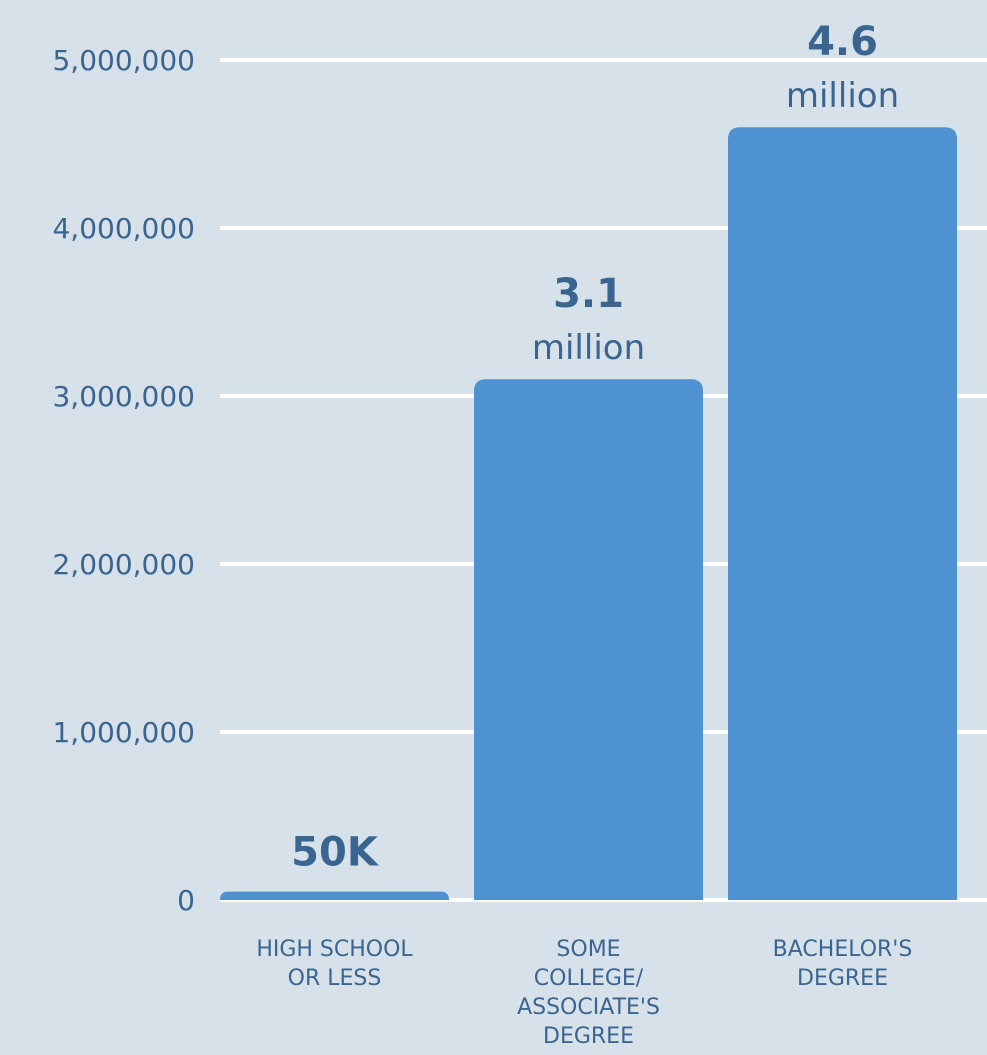 The height and width of the screenshot is (1055, 987). Describe the element at coordinates (123, 396) in the screenshot. I see `y-tick-label: 3,000,000` at that location.